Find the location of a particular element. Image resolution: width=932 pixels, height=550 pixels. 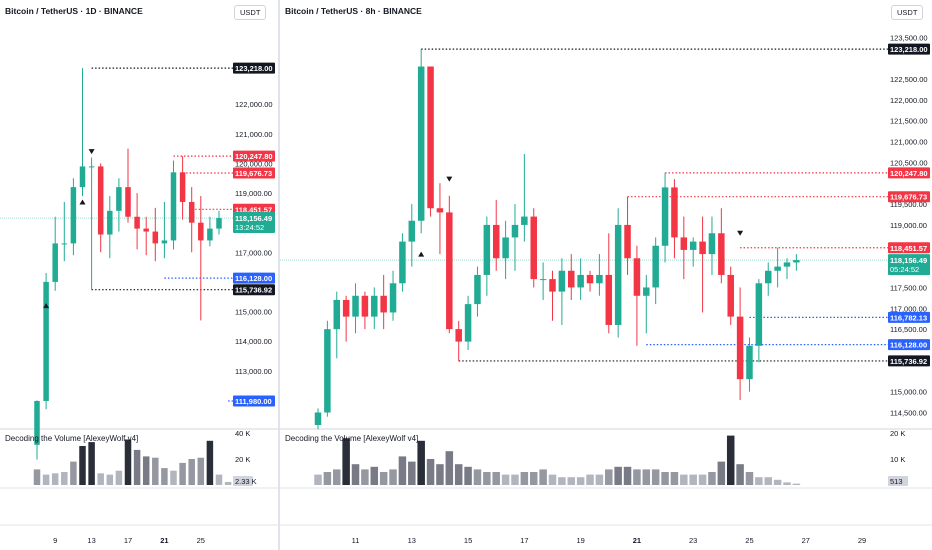

volume-last-badge is located at coordinates (243, 481).